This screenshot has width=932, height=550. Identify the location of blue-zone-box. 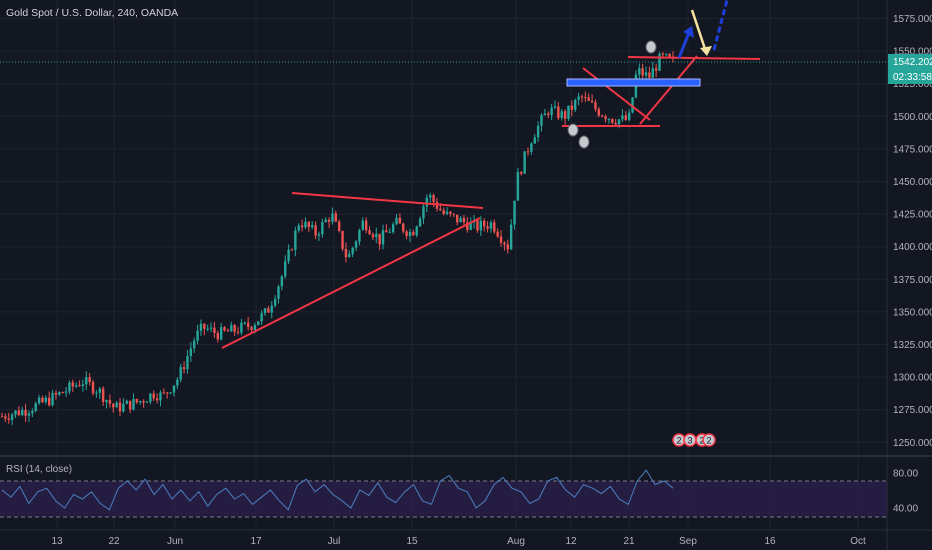
(633, 82).